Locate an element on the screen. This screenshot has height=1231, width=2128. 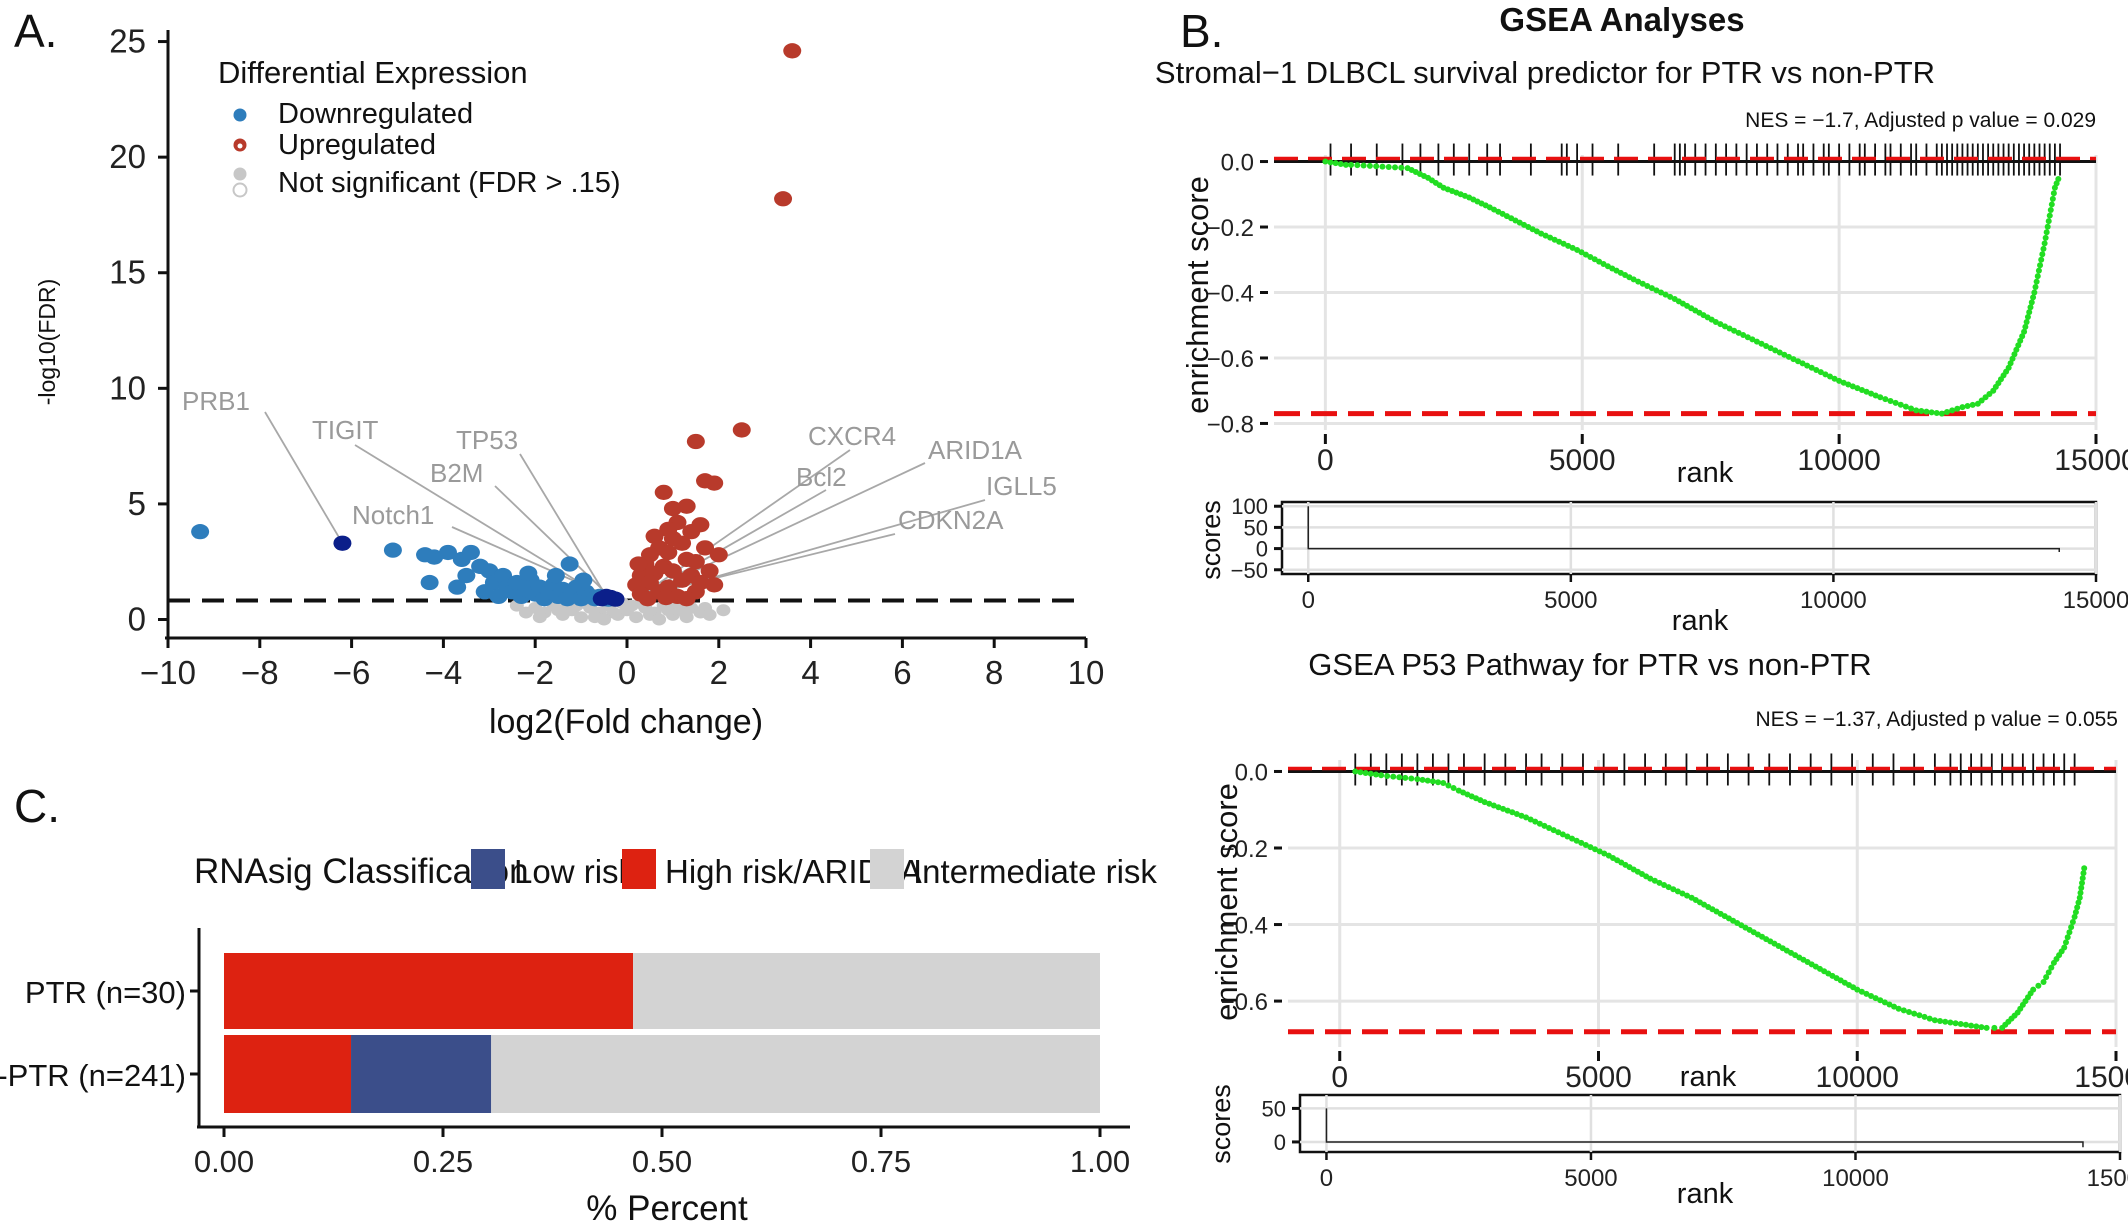
gsea1-y-label: enrichment score is located at coordinates (1197, 295).